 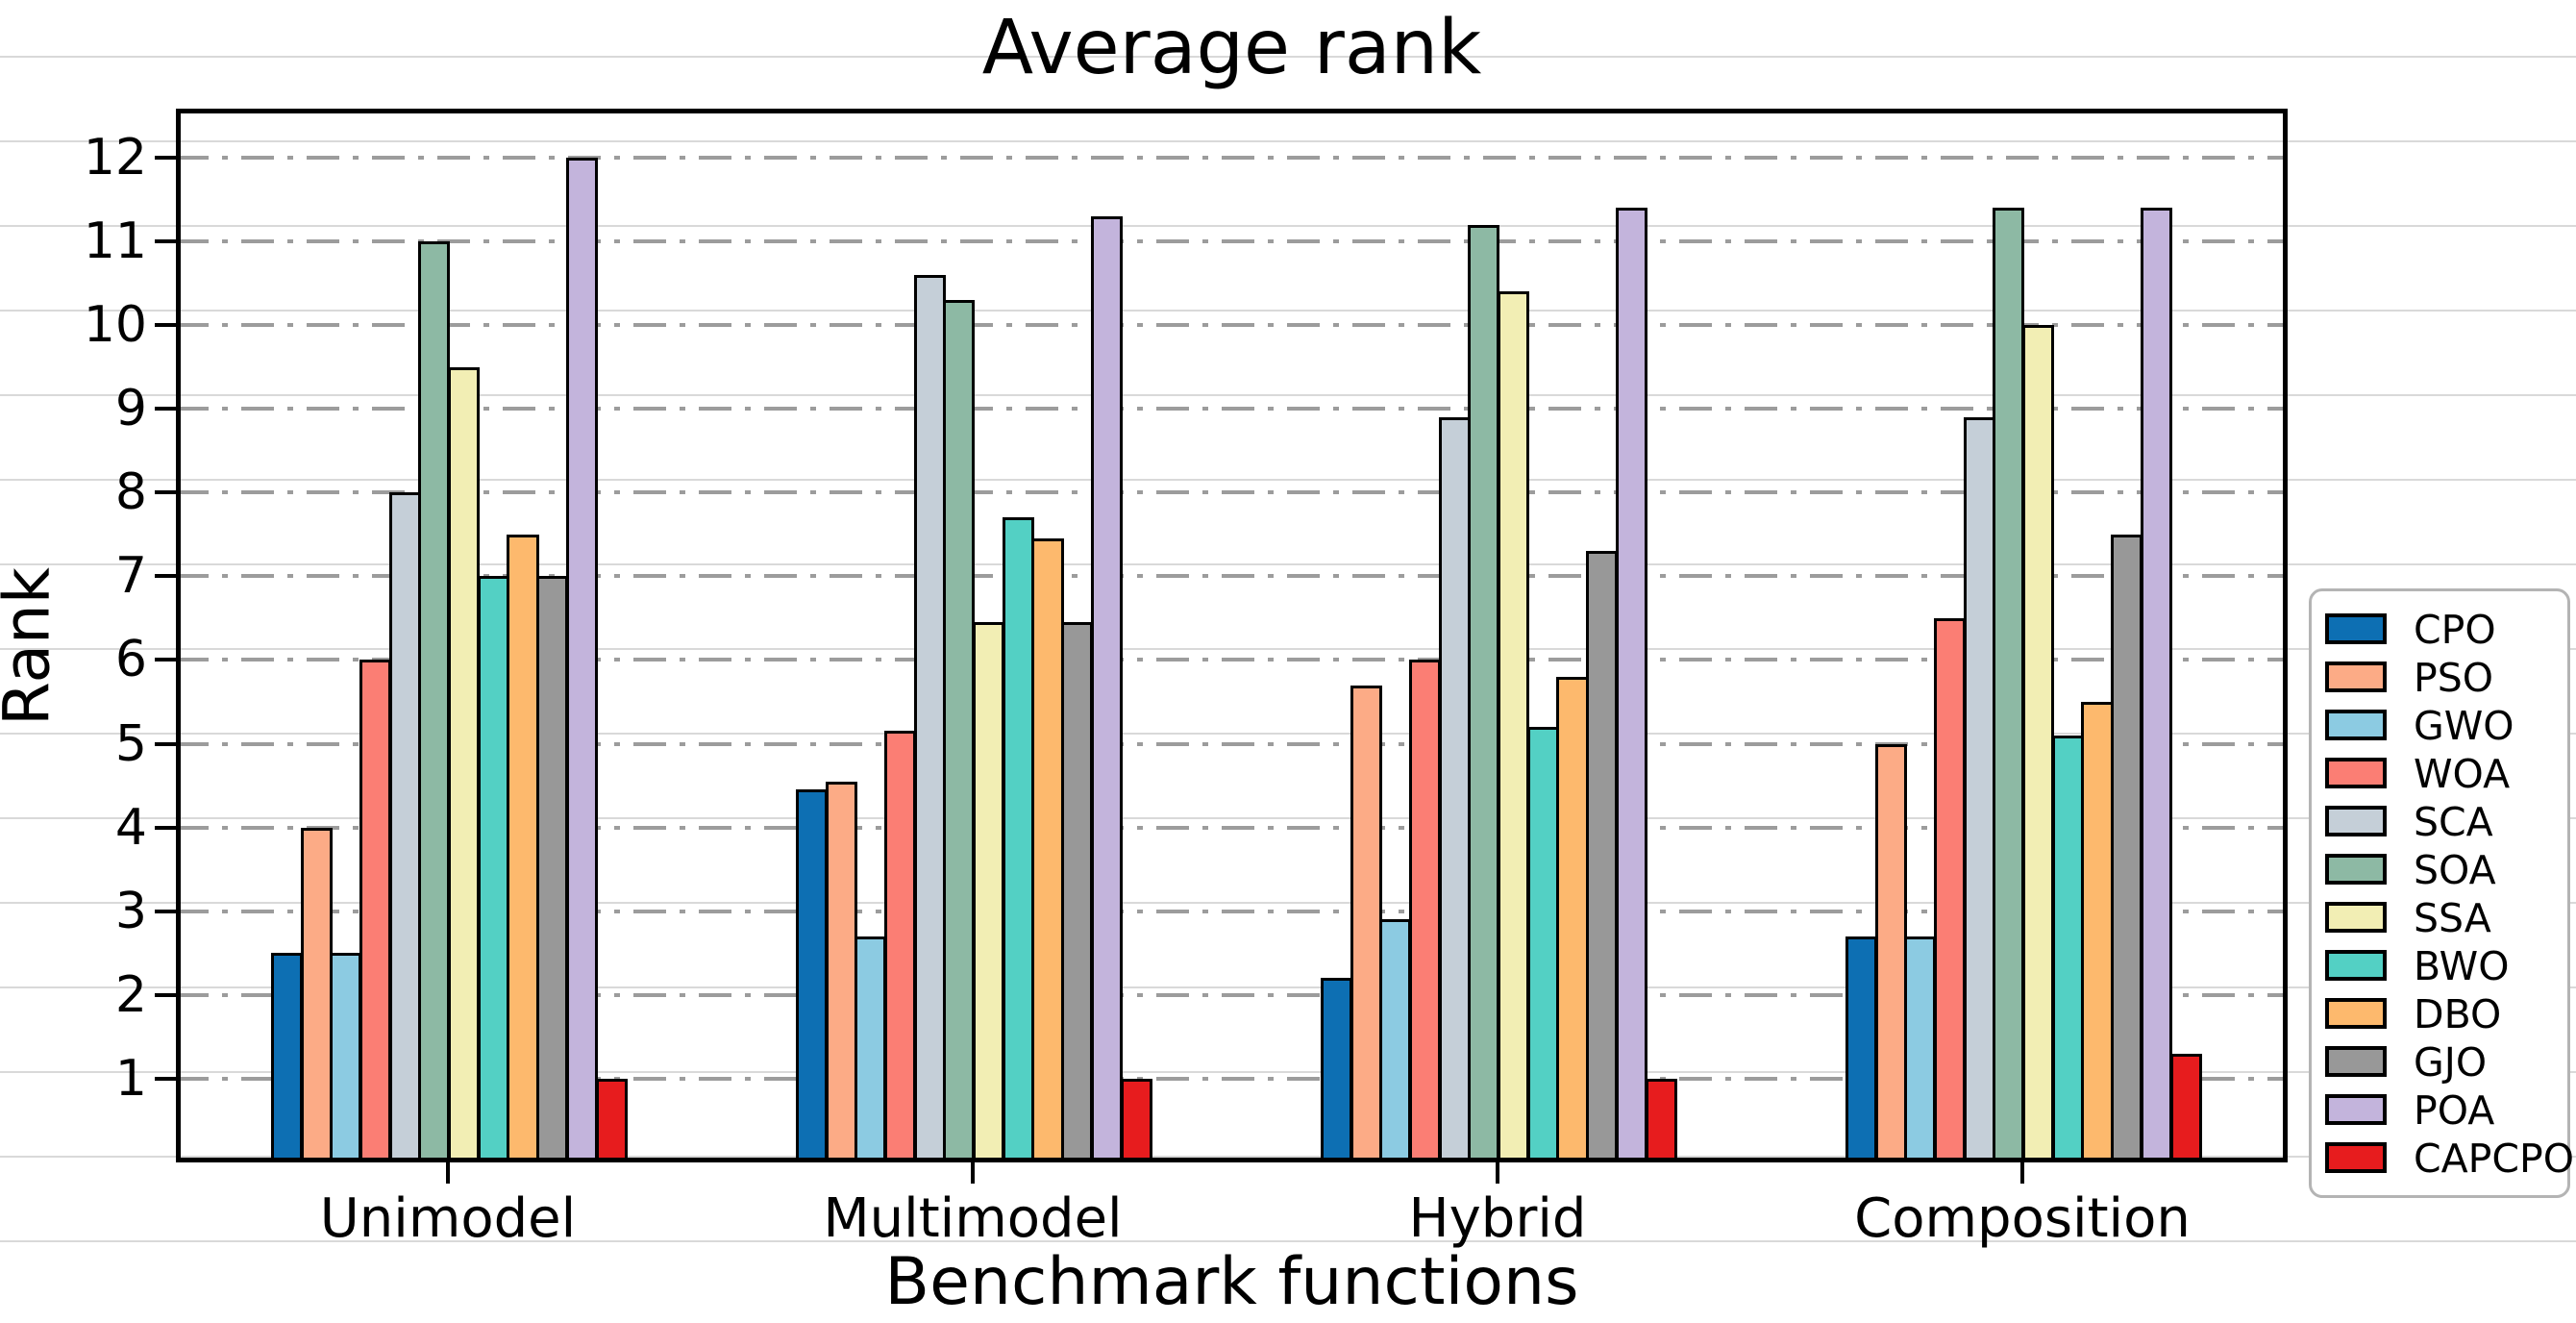 I want to click on x-axis-label: Benchmark functions, so click(x=1231, y=1282).